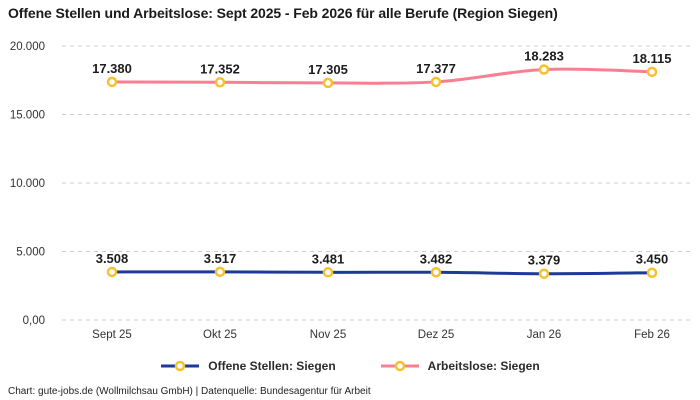 The height and width of the screenshot is (400, 700). I want to click on data-point-value-label: 3.481, so click(328, 258).